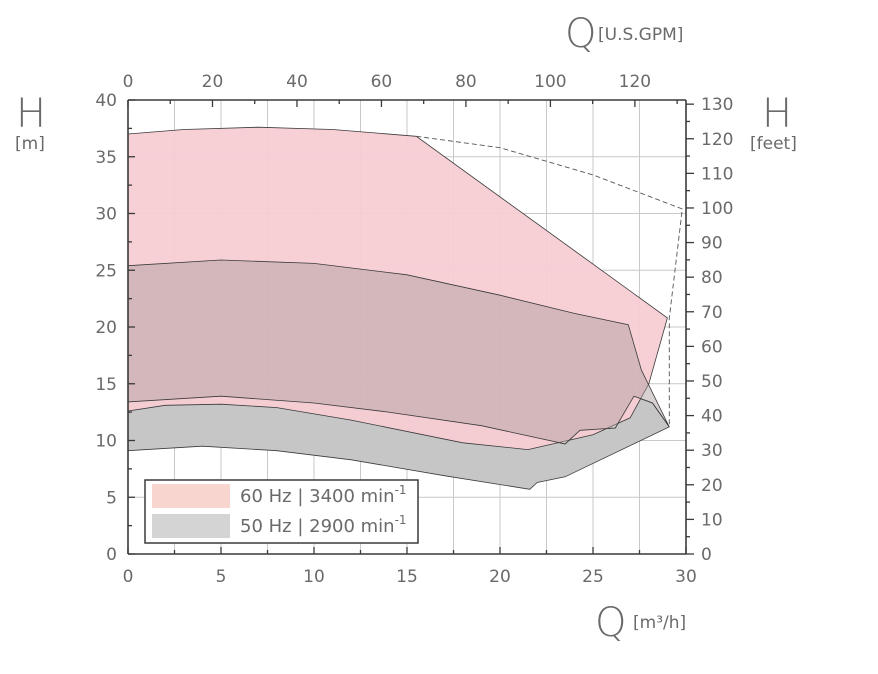  What do you see at coordinates (712, 417) in the screenshot?
I see `tick-label-y-right: 40` at bounding box center [712, 417].